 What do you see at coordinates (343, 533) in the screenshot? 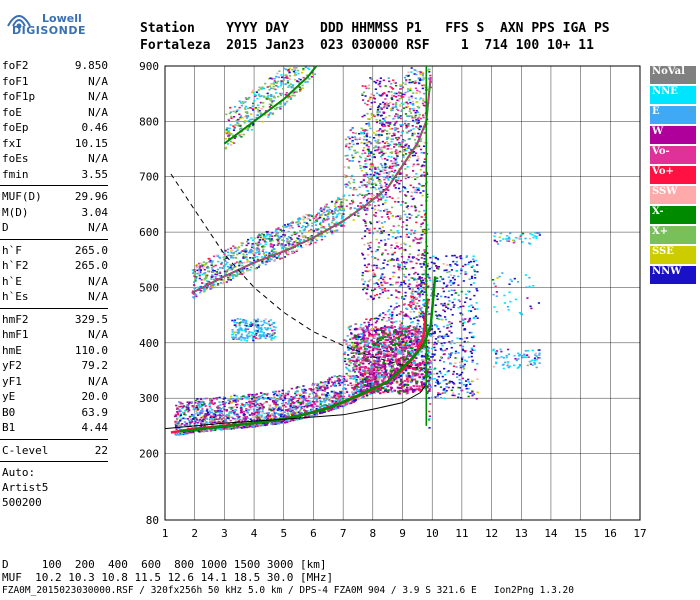
I see `x-tick-label: 7` at bounding box center [343, 533].